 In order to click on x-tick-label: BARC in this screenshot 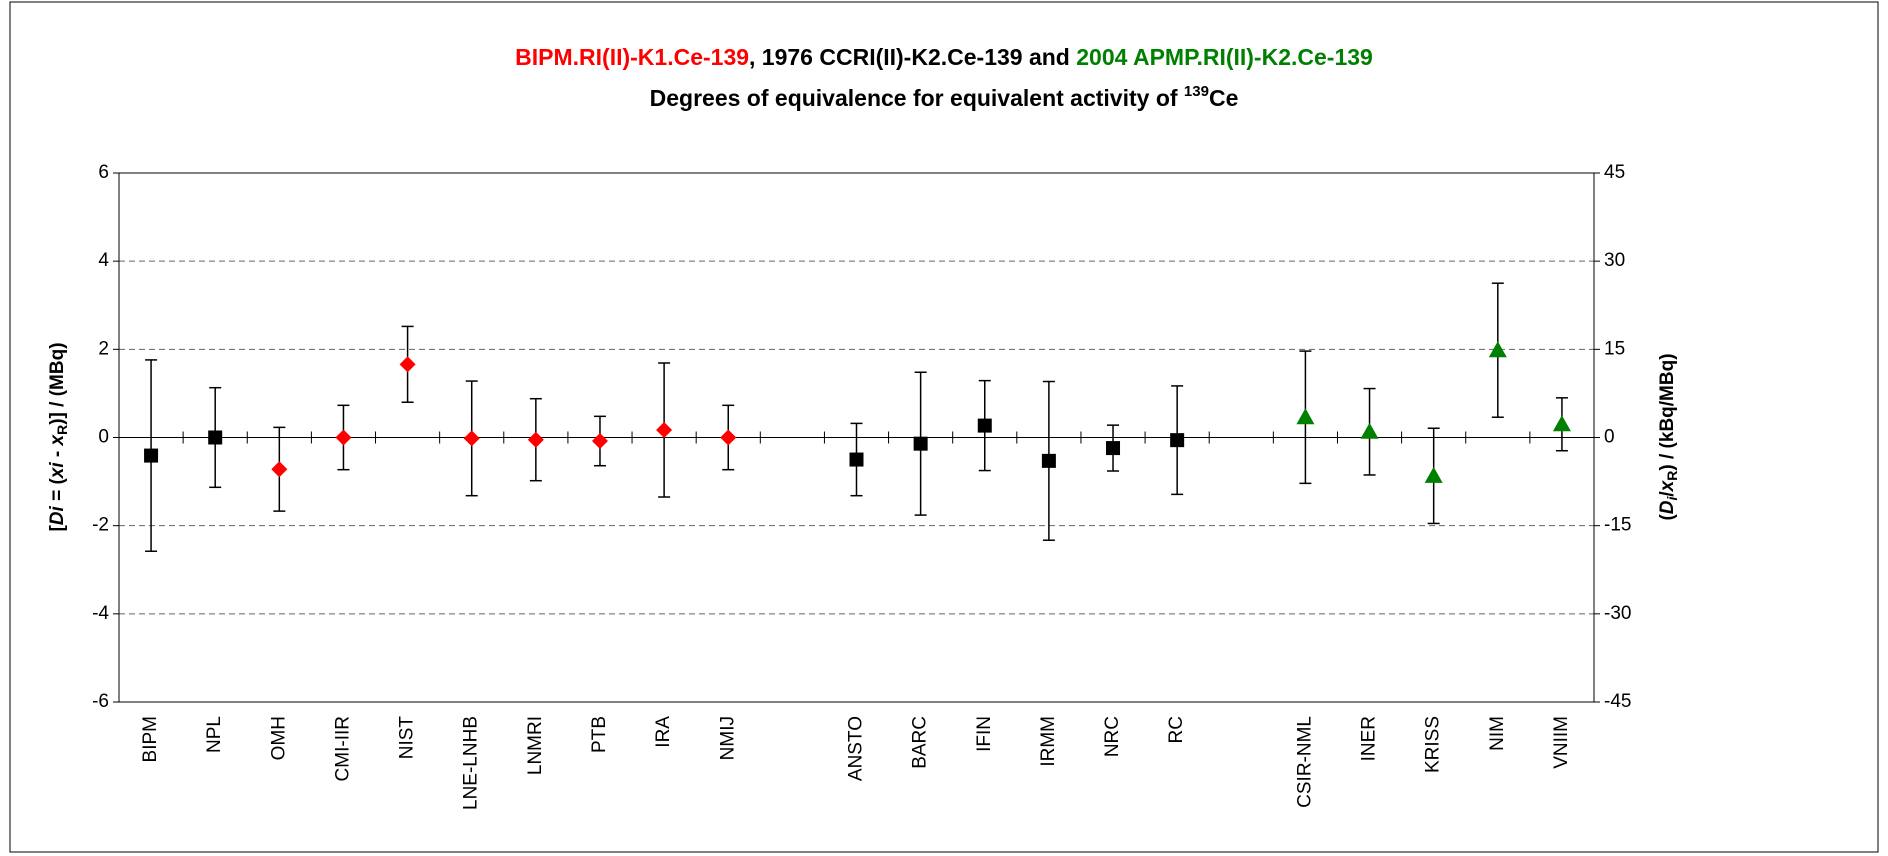, I will do `click(920, 742)`.